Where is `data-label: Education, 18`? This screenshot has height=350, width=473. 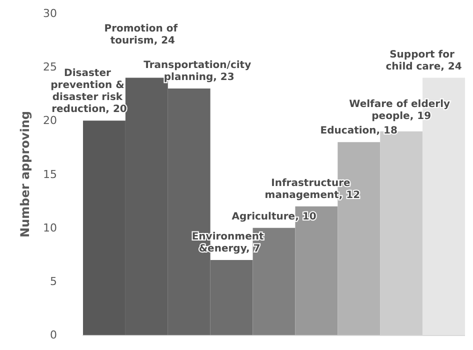 data-label: Education, 18 is located at coordinates (359, 131).